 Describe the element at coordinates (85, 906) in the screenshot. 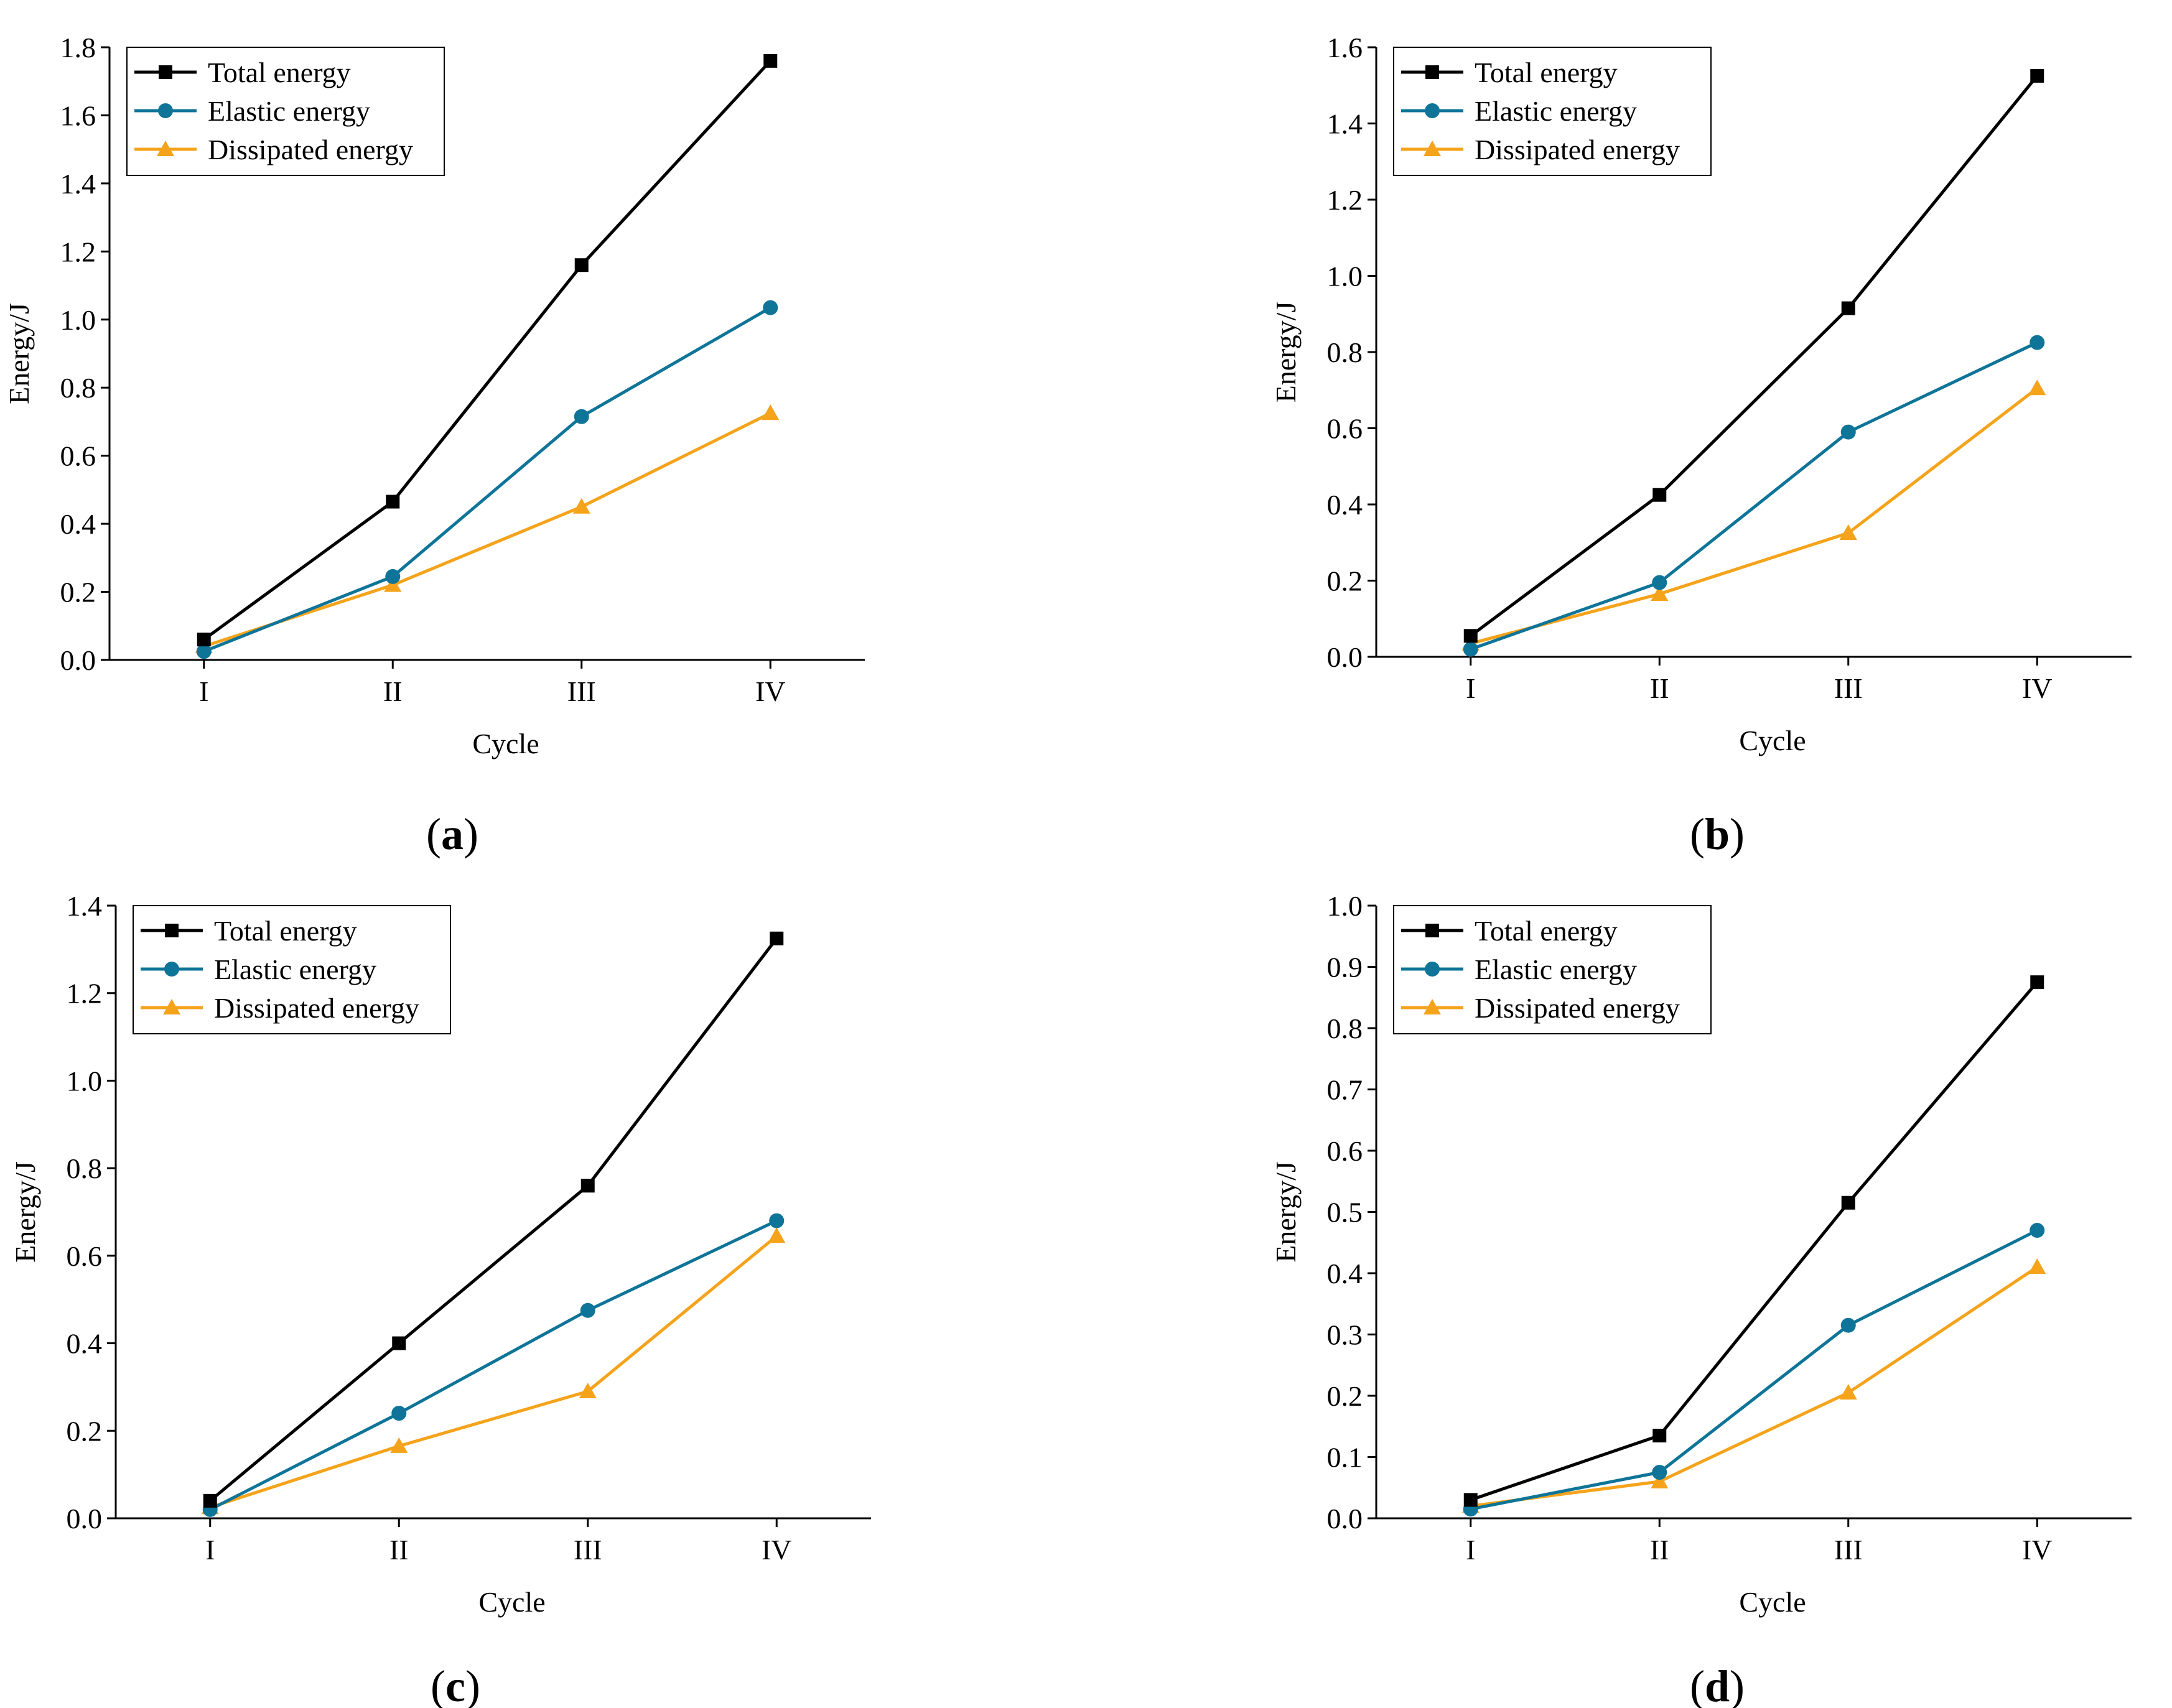

I see `panel-c-y-tick-label: 1.4` at that location.